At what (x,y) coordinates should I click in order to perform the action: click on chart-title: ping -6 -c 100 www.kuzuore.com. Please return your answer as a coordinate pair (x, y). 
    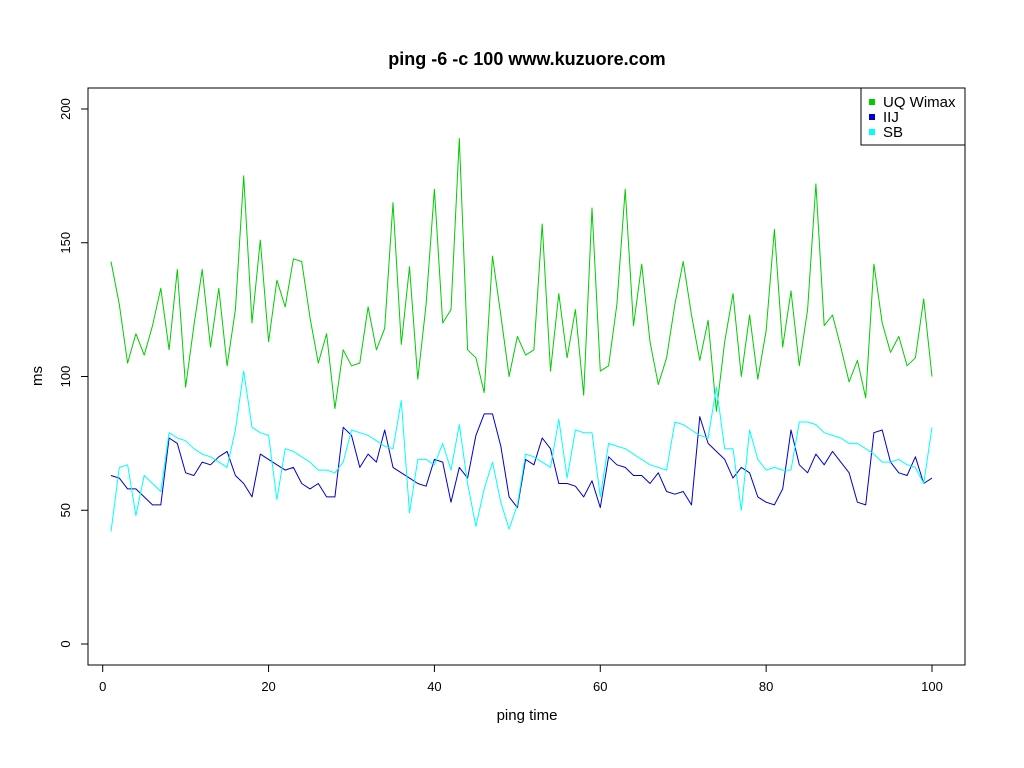
    Looking at the image, I should click on (526, 59).